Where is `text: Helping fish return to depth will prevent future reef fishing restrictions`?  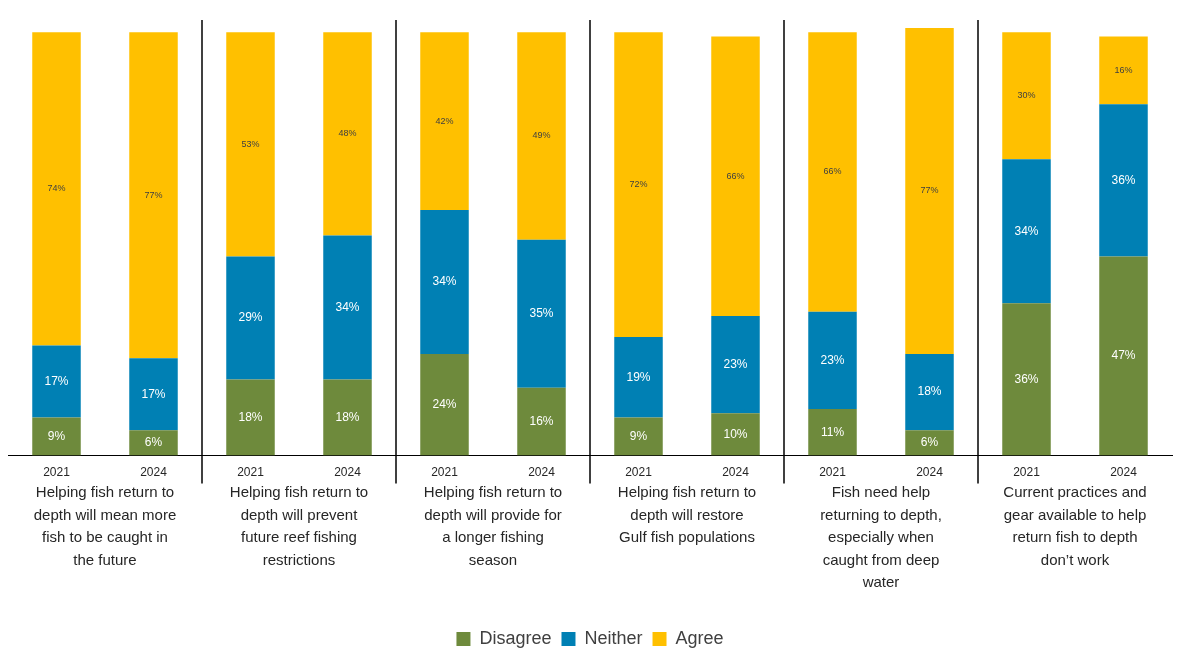 text: Helping fish return to depth will prevent future reef fishing restrictions is located at coordinates (299, 525).